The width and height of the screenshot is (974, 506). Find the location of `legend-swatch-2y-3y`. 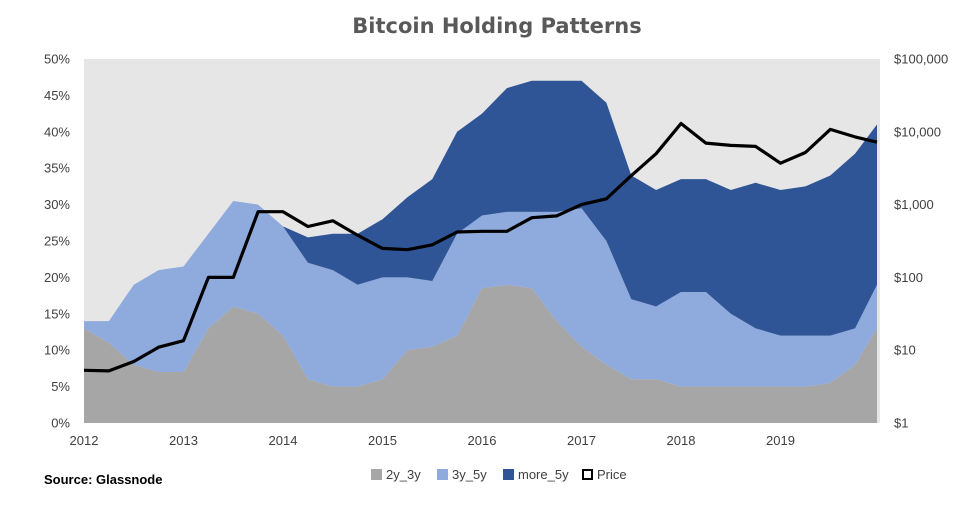

legend-swatch-2y-3y is located at coordinates (376, 474).